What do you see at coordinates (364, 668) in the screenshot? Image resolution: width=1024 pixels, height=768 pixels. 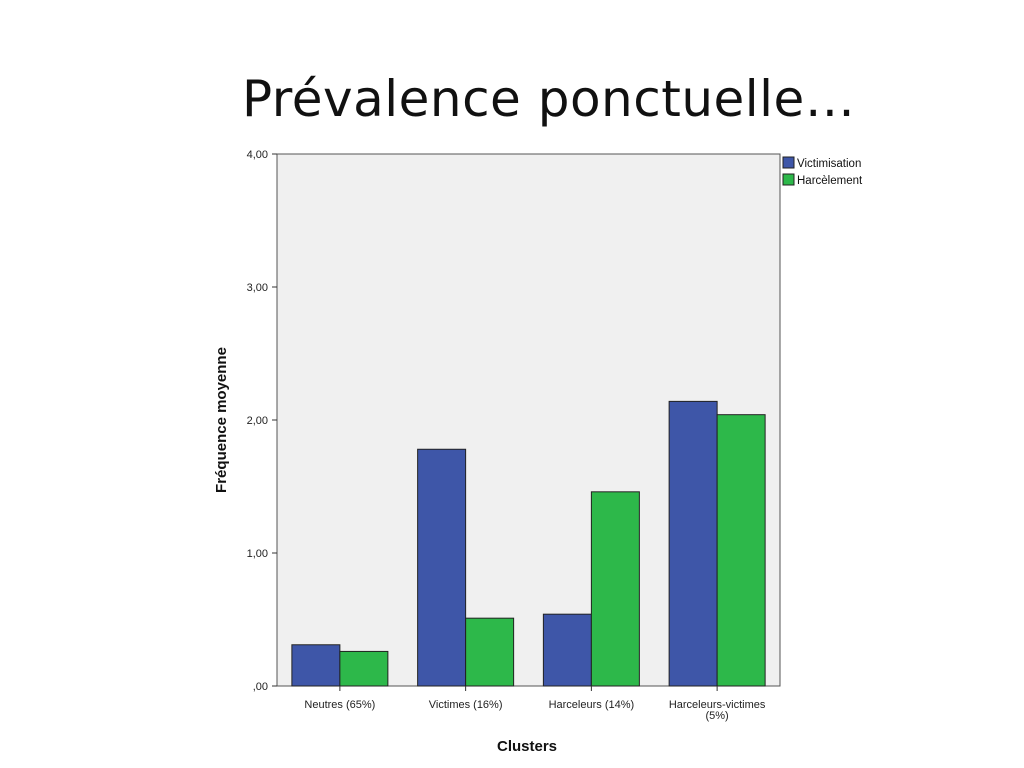 I see `bar-harcèlement-0` at bounding box center [364, 668].